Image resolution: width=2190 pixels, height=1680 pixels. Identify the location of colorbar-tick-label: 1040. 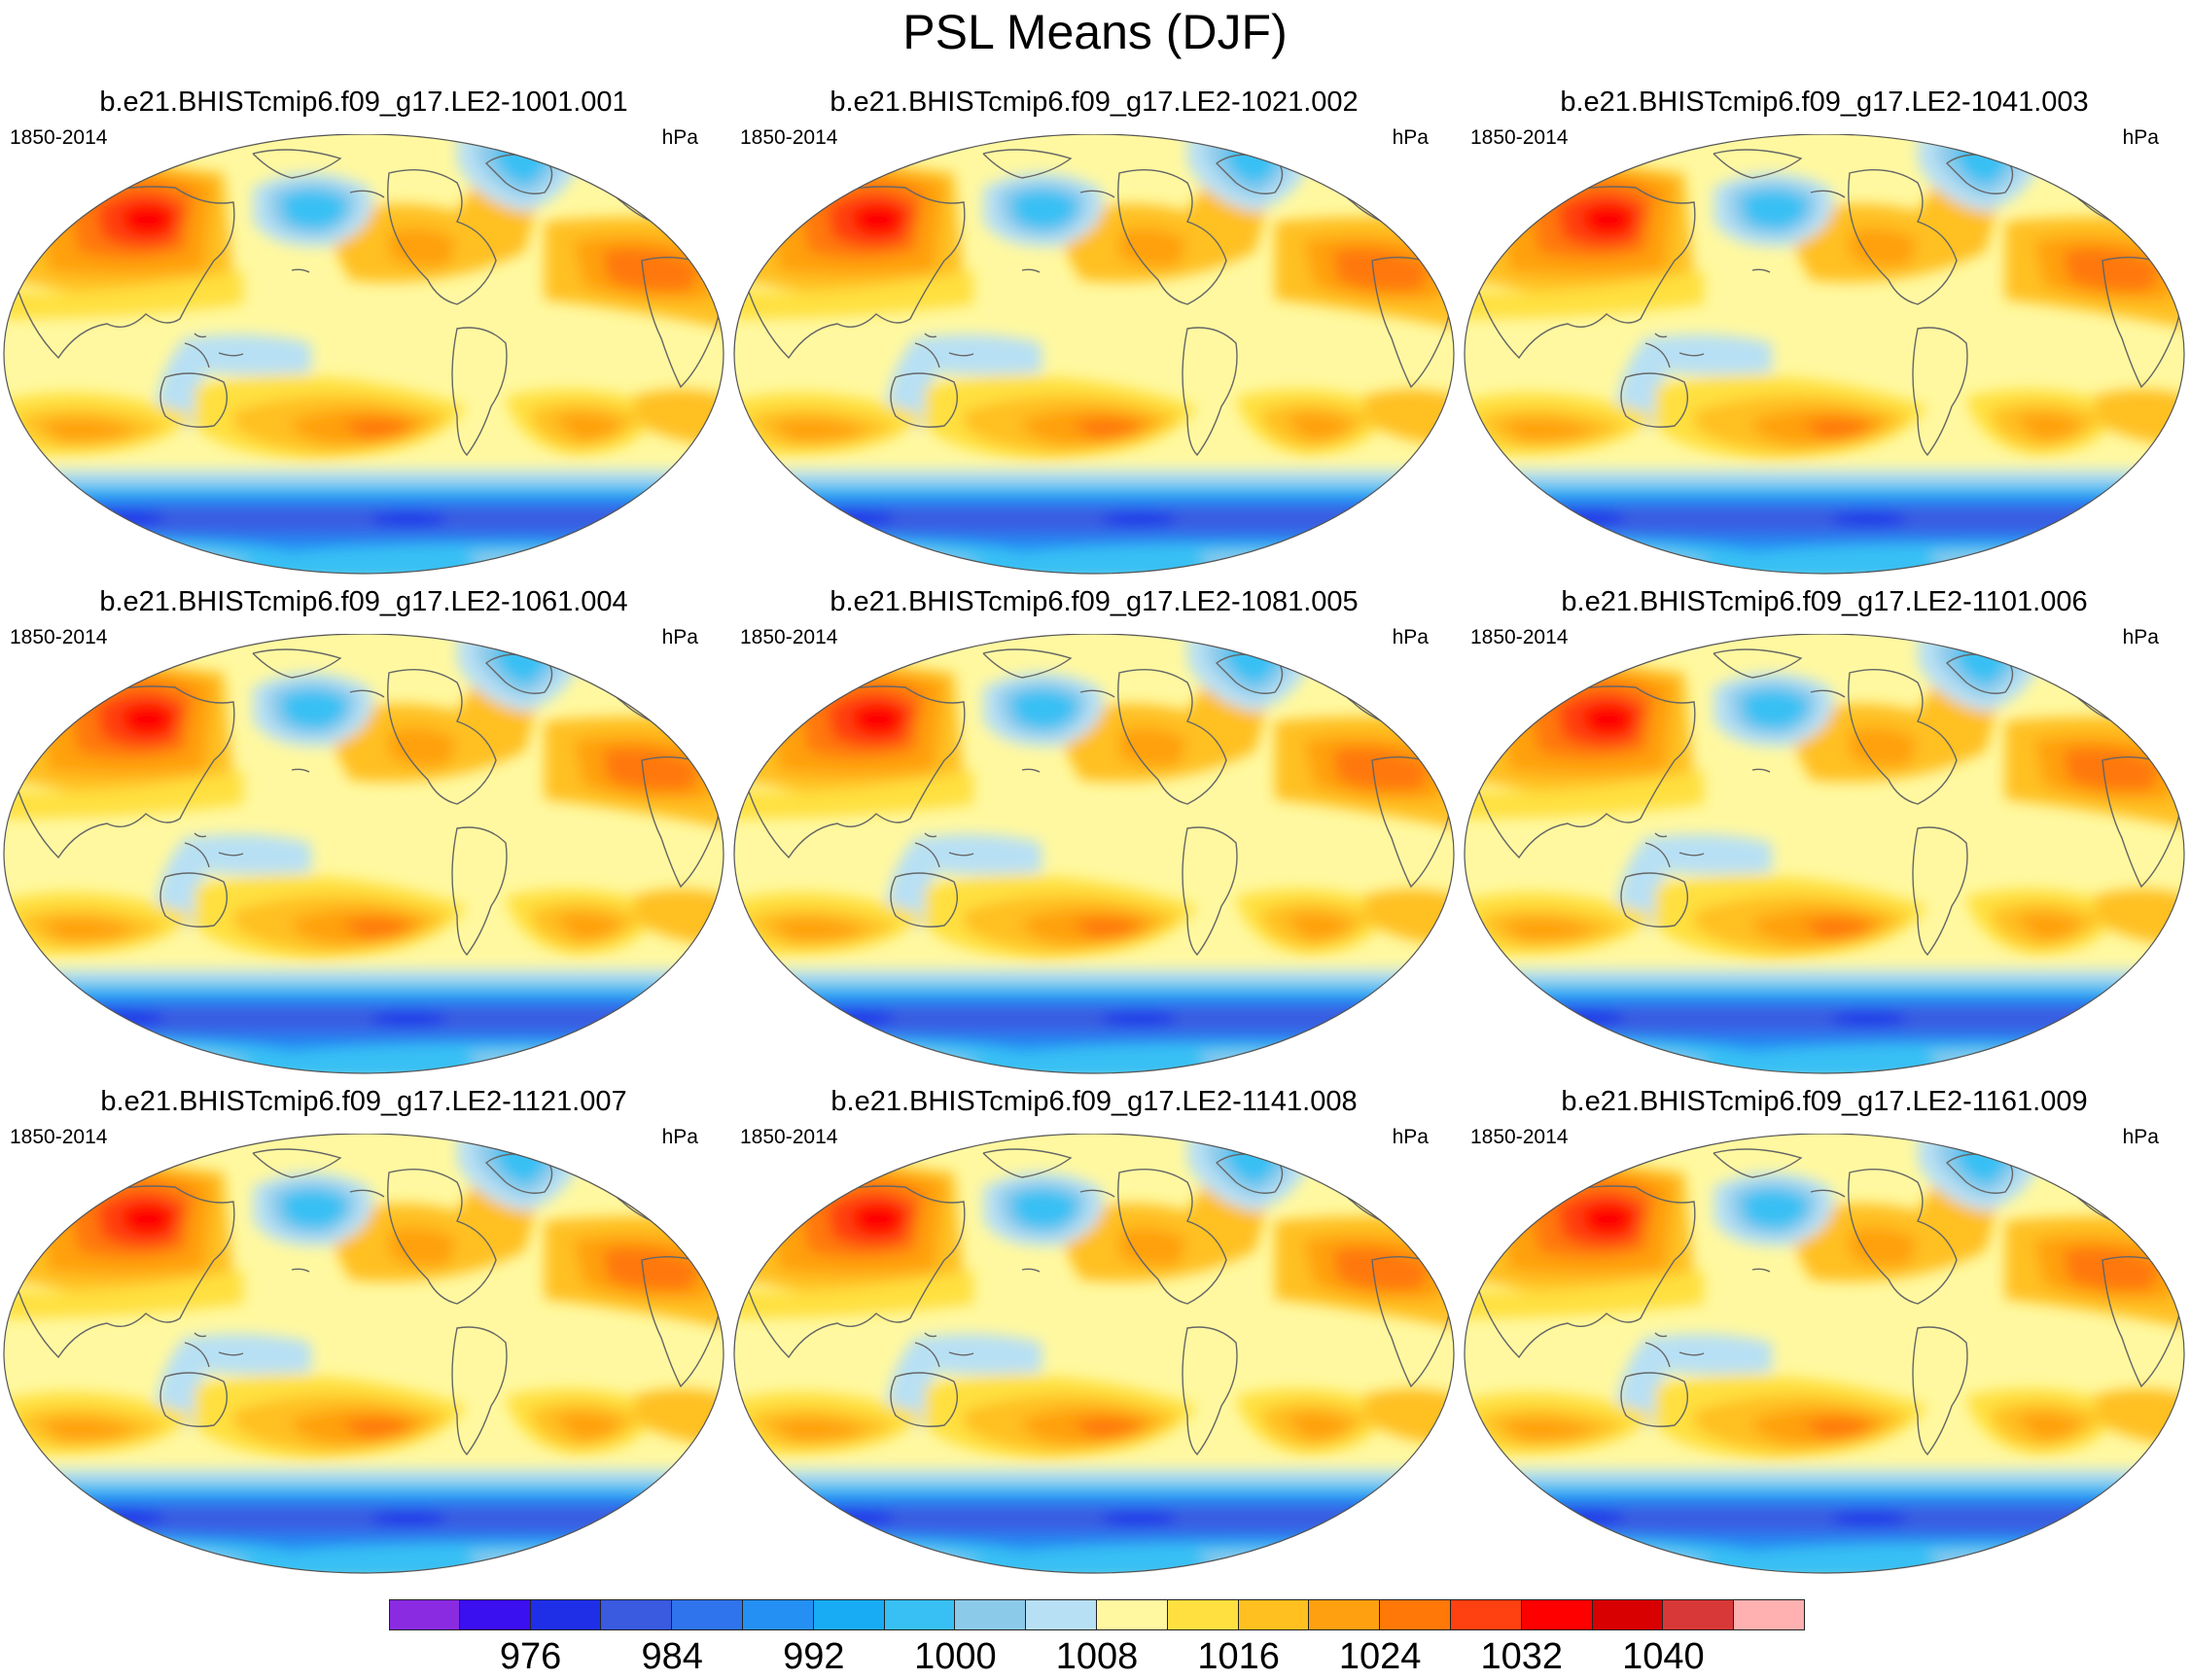
(1663, 1656).